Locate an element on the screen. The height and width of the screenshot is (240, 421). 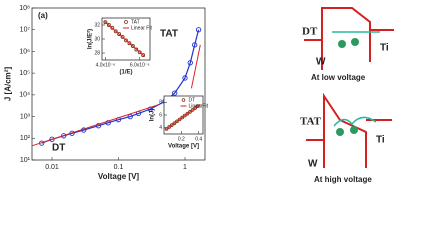
annotation: DT is located at coordinates (58, 148).